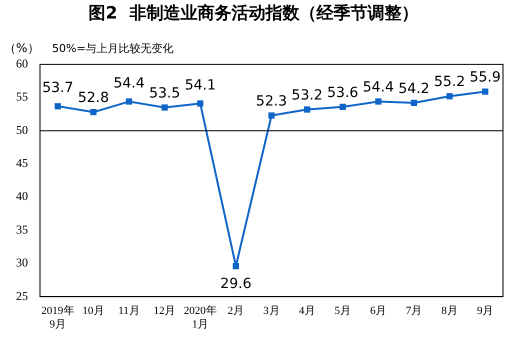 The width and height of the screenshot is (513, 339). I want to click on y-tick-label: 30, so click(22, 263).